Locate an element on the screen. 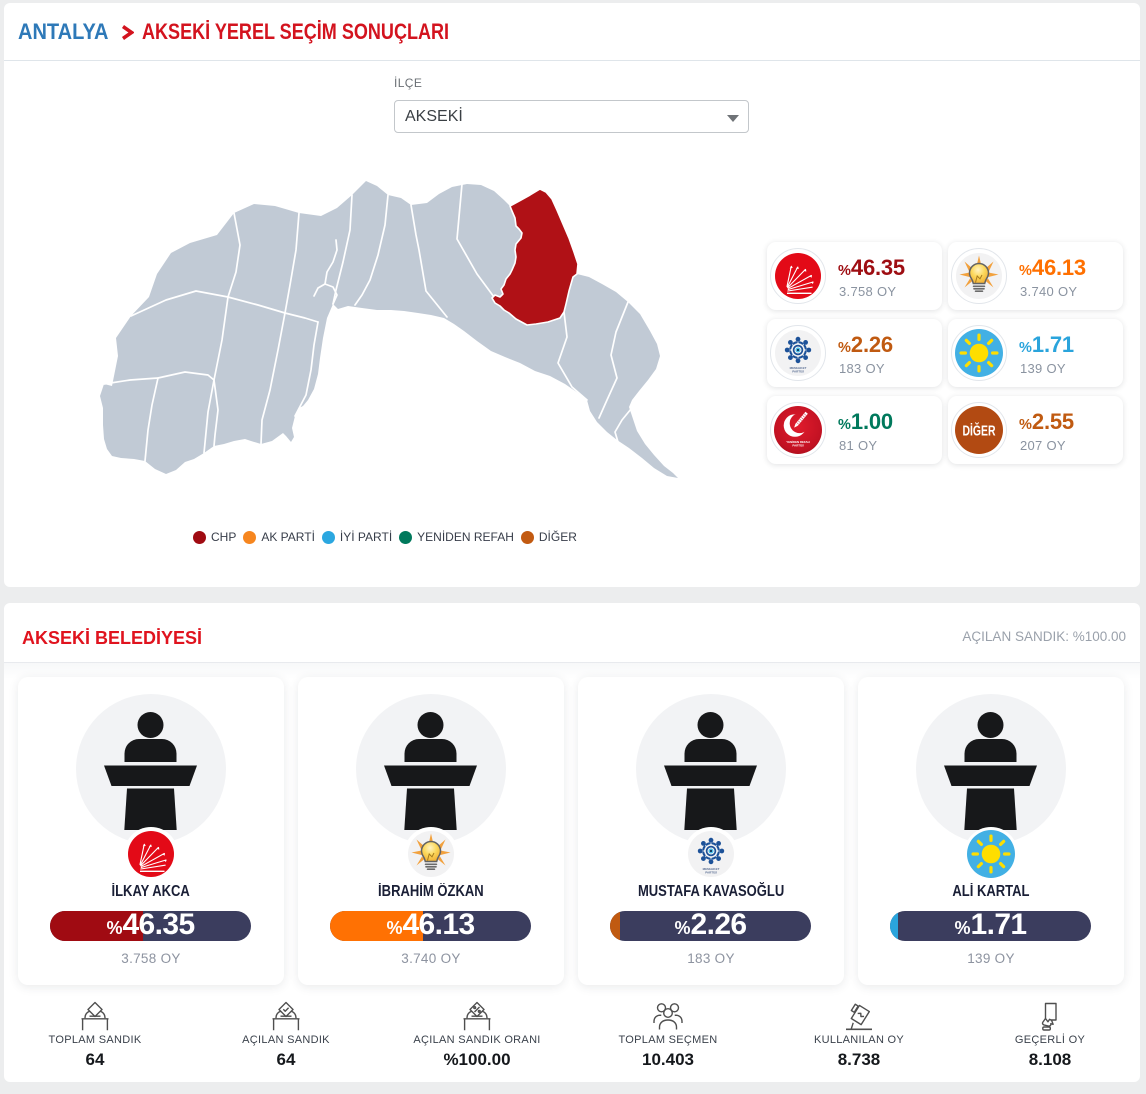 Image resolution: width=1146 pixels, height=1094 pixels. svg-text: DİĞER is located at coordinates (979, 431).